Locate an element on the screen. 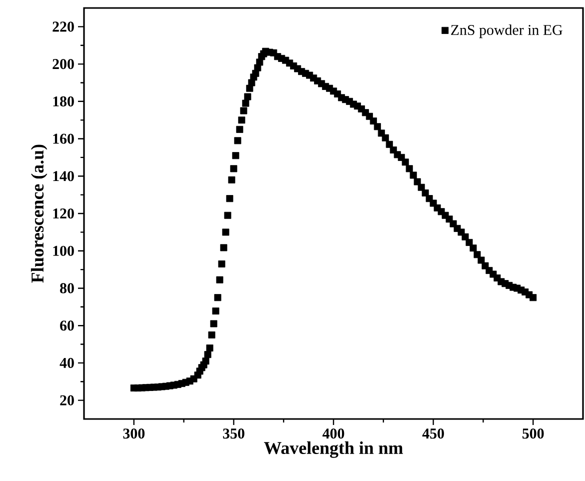 Image resolution: width=585 pixels, height=481 pixels. y-axis-title: Fluorescence (a.u) is located at coordinates (39, 213).